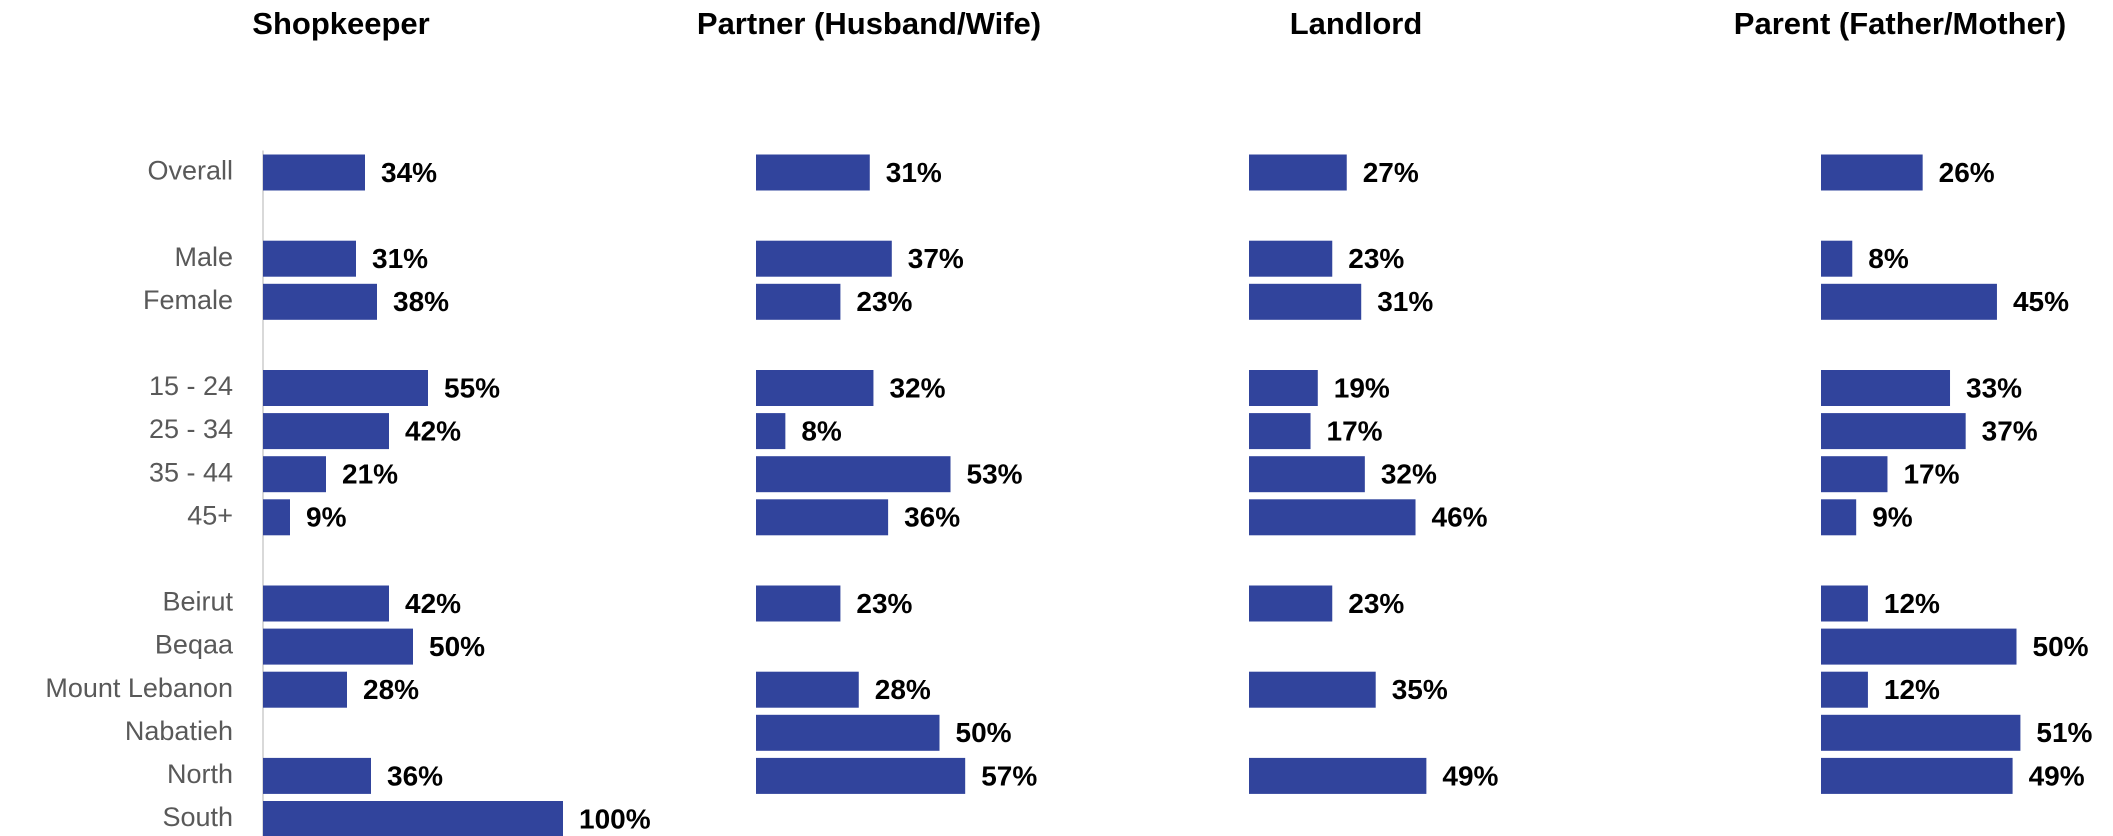 This screenshot has width=2113, height=836. What do you see at coordinates (1009, 775) in the screenshot?
I see `value-label: 57%` at bounding box center [1009, 775].